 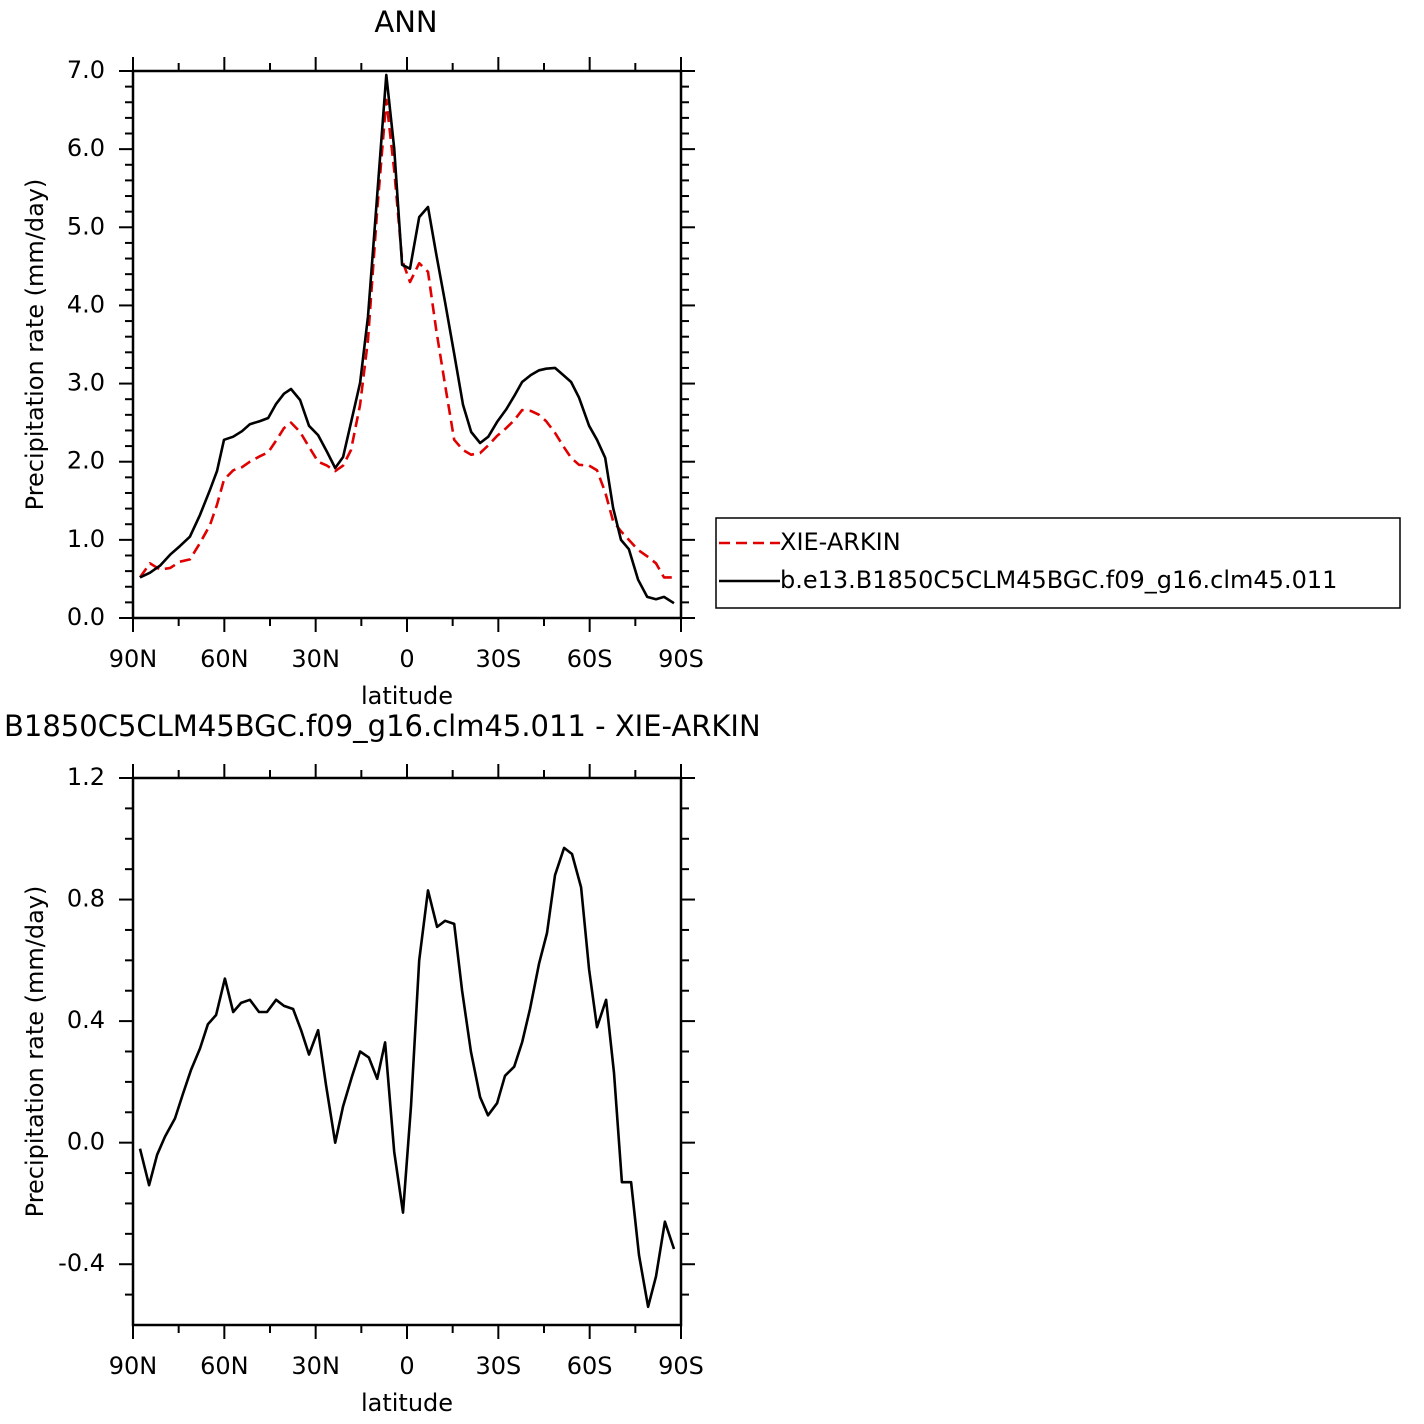 I want to click on y-tick-label: 4.0, so click(x=86, y=304).